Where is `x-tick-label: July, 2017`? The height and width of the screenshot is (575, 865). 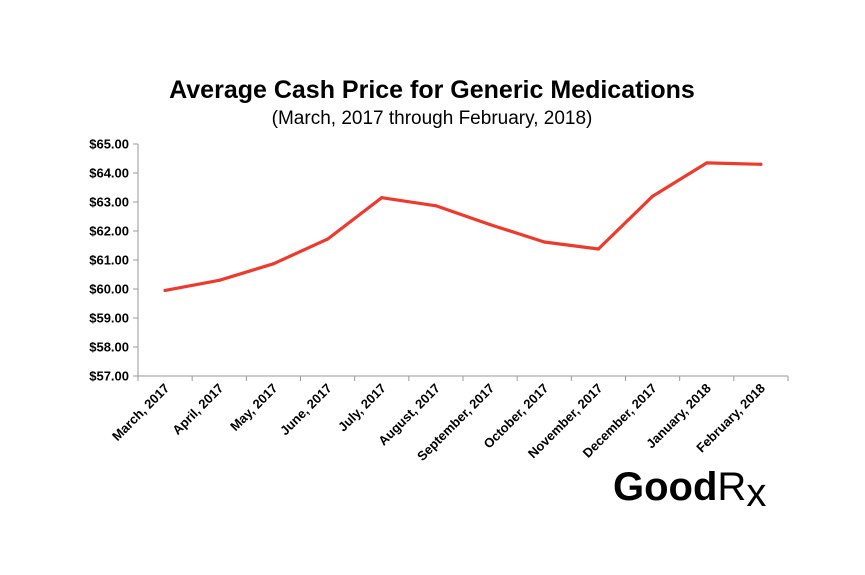
x-tick-label: July, 2017 is located at coordinates (362, 408).